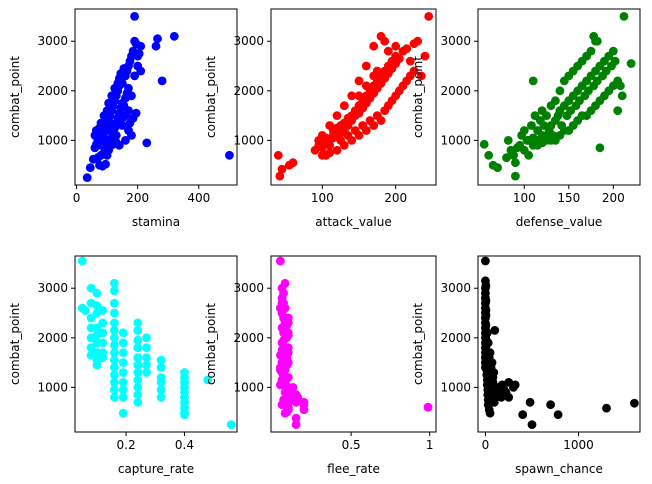  Describe the element at coordinates (430, 445) in the screenshot. I see `x-tick-label: 1` at that location.